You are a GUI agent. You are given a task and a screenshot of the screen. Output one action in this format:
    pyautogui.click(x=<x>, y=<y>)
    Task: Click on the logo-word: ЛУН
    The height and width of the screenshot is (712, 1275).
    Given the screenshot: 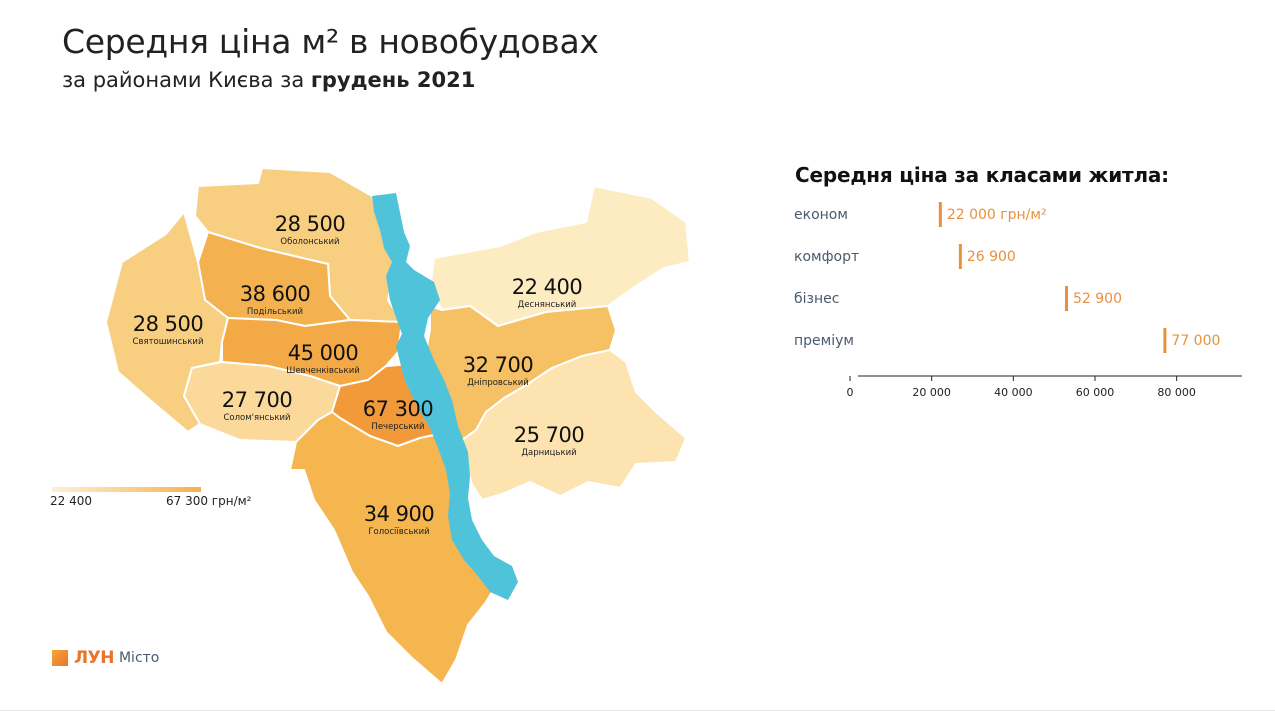 What is the action you would take?
    pyautogui.click(x=94, y=658)
    